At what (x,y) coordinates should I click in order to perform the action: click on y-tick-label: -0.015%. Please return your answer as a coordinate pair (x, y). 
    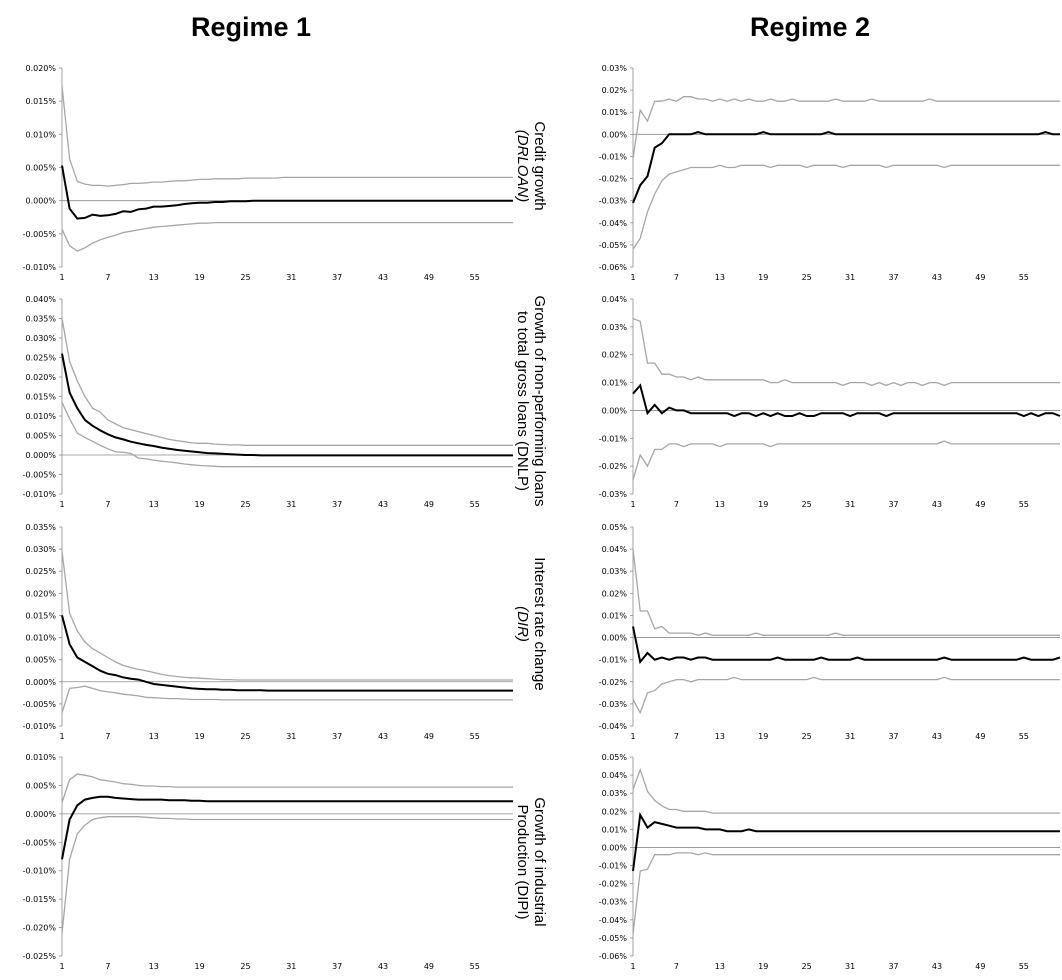
    Looking at the image, I should click on (40, 899).